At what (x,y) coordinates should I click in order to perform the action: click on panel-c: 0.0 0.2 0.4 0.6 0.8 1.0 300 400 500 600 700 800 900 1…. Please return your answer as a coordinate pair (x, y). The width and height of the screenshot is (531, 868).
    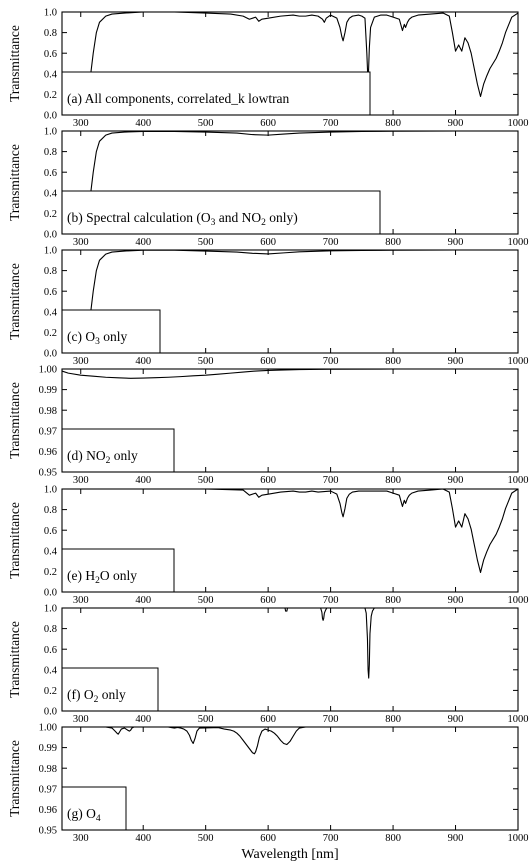
    Looking at the image, I should click on (268, 306).